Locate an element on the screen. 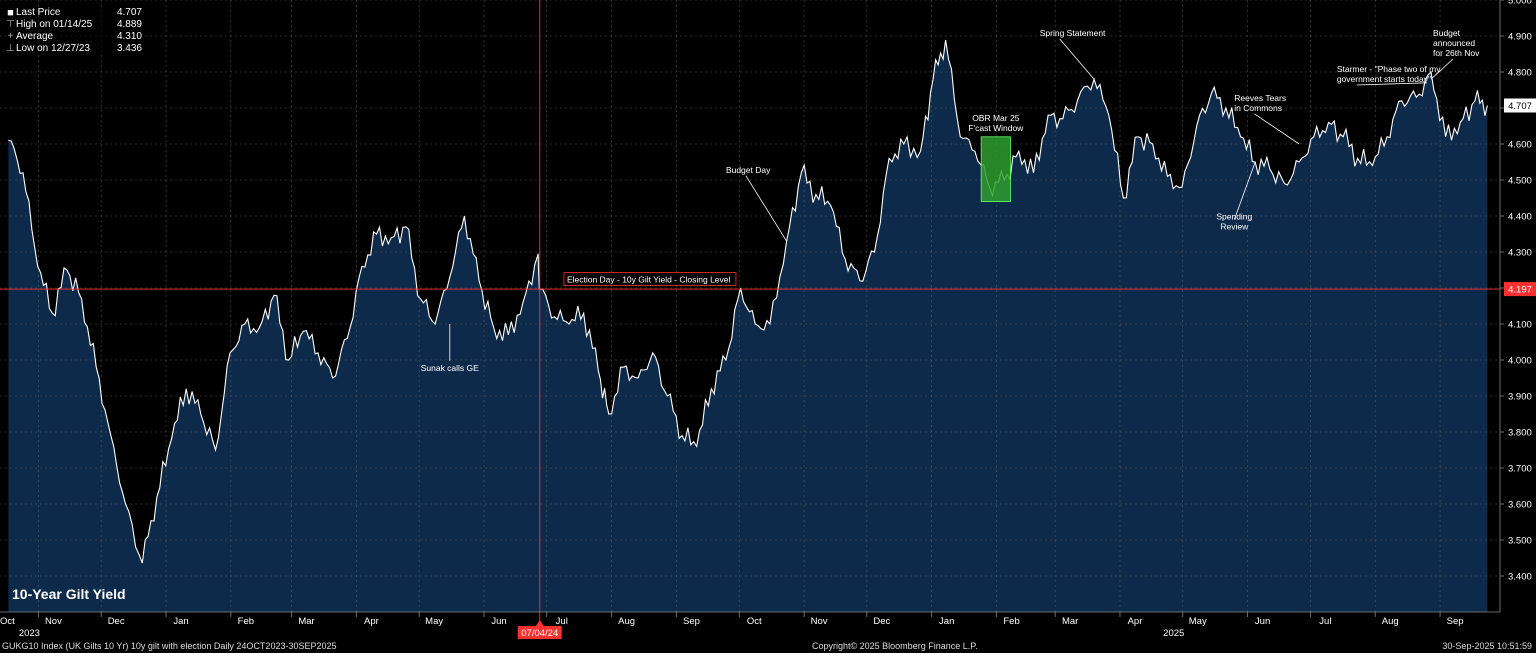 The image size is (1536, 653). y-tick-label: 3.800 is located at coordinates (1520, 433).